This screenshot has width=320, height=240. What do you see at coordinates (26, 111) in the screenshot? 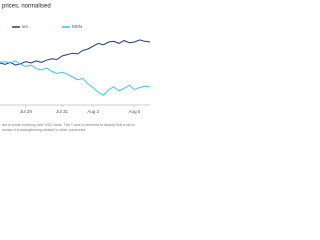
I see `x-tick-label: Jul 29` at bounding box center [26, 111].